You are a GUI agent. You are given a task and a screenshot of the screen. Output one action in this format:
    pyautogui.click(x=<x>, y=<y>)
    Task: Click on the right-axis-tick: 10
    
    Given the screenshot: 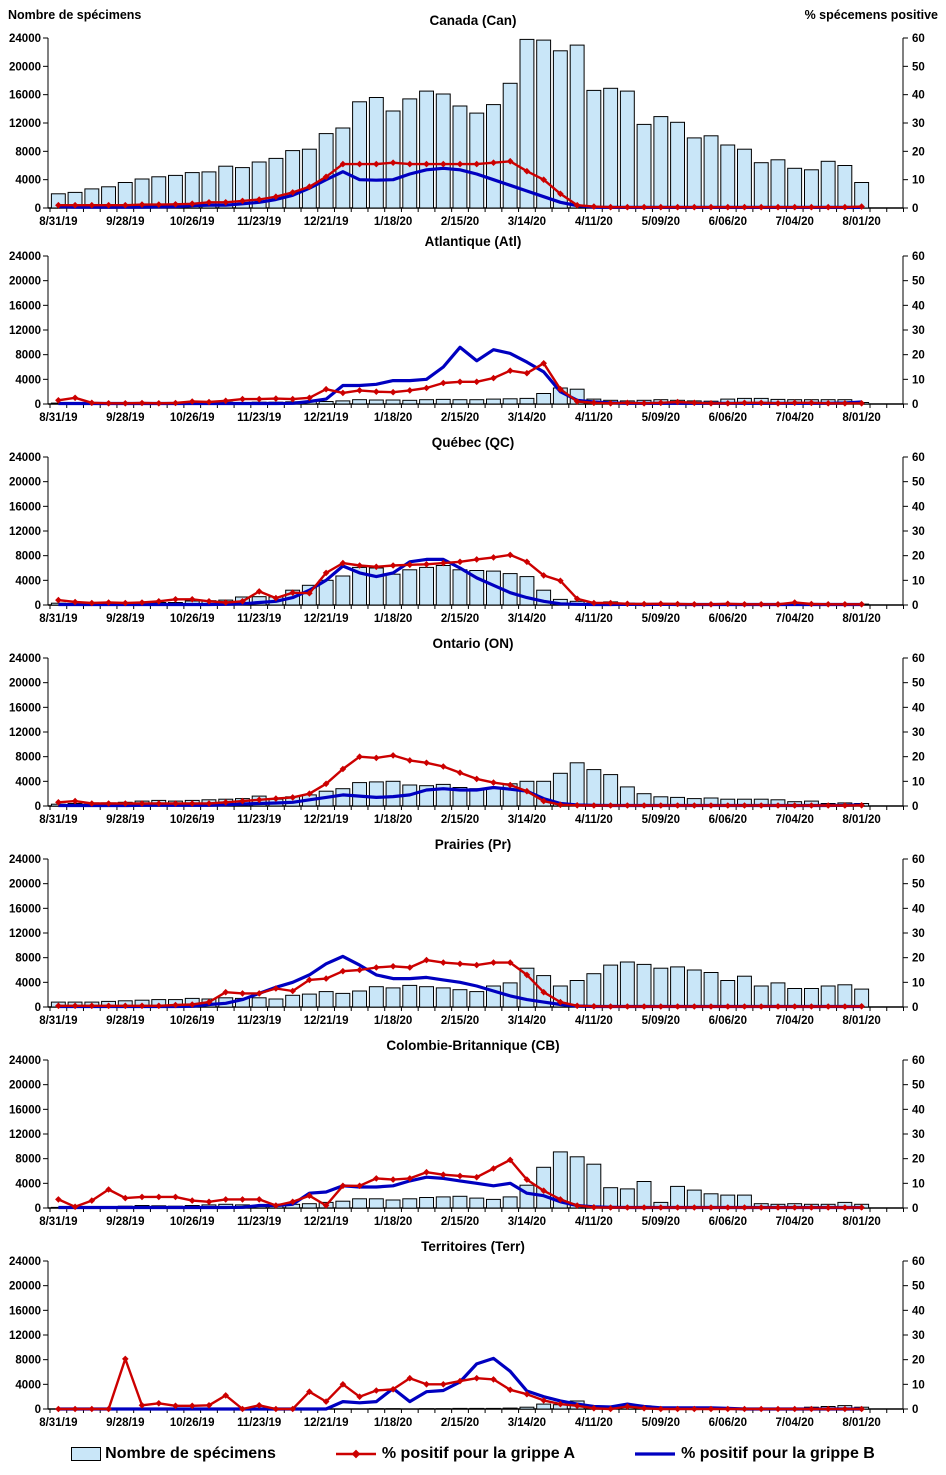 What is the action you would take?
    pyautogui.click(x=918, y=782)
    